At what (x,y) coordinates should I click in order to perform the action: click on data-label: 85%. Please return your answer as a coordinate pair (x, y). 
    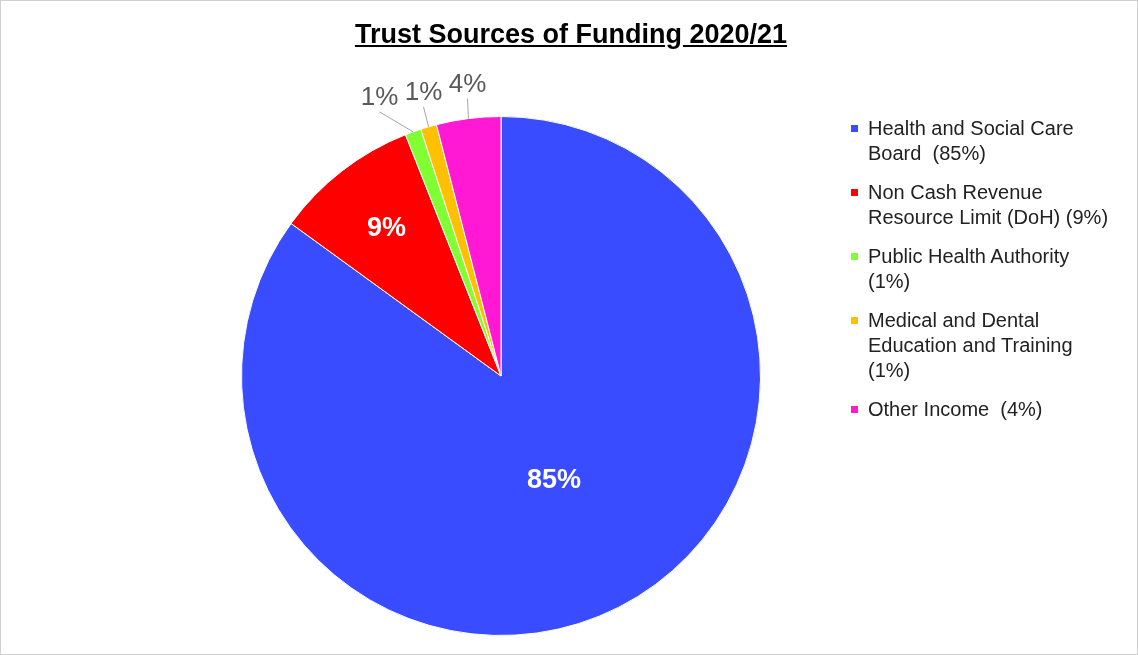
    Looking at the image, I should click on (554, 478).